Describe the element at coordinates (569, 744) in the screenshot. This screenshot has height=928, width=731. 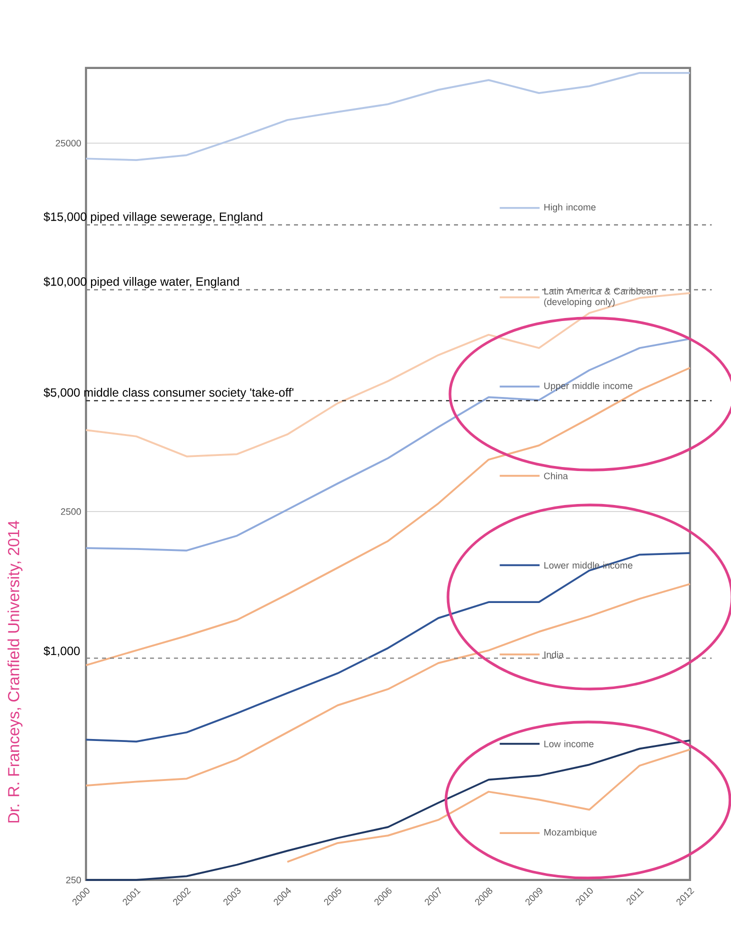
I see `legend-label: Low income` at that location.